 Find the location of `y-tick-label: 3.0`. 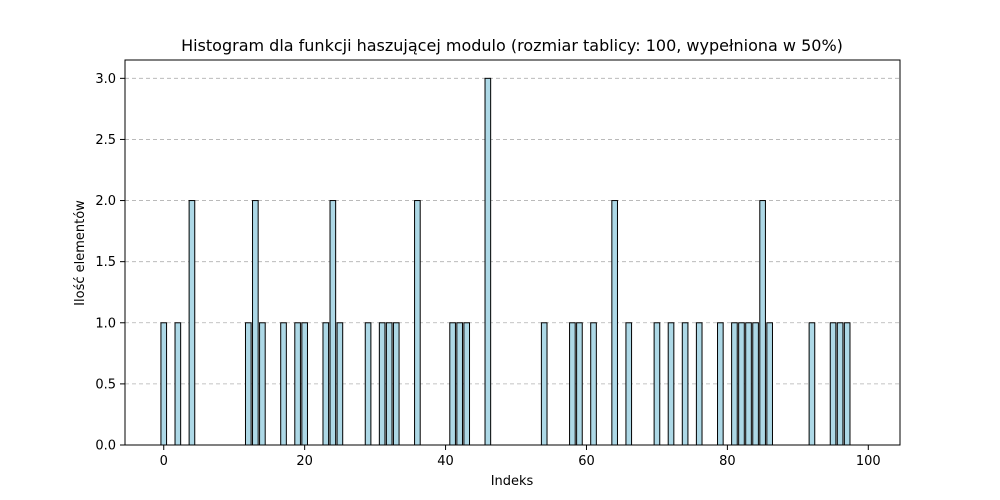

y-tick-label: 3.0 is located at coordinates (105, 79).